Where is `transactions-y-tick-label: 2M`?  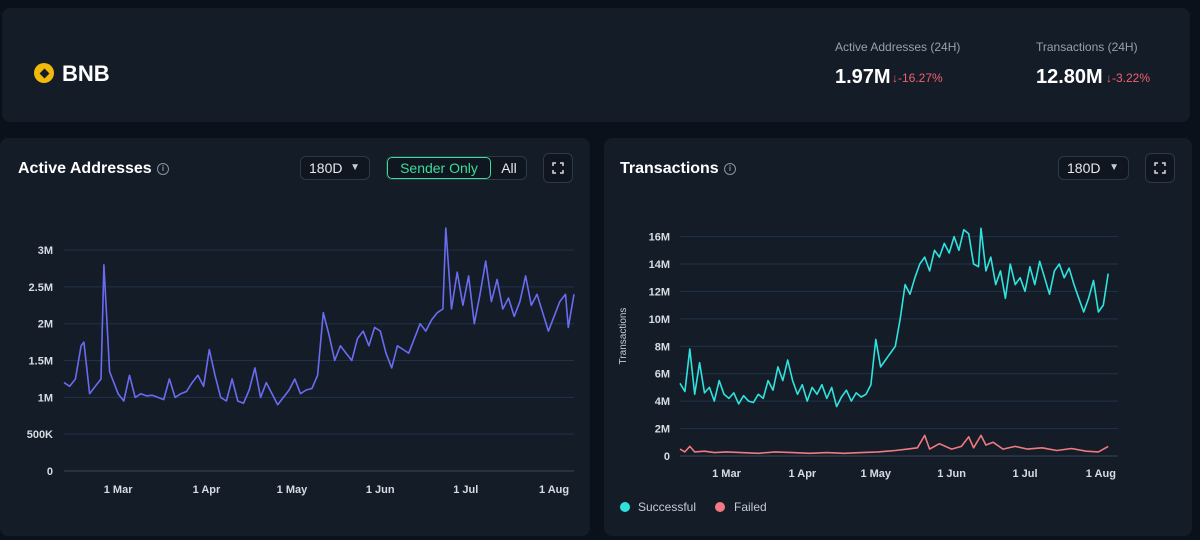 transactions-y-tick-label: 2M is located at coordinates (662, 430).